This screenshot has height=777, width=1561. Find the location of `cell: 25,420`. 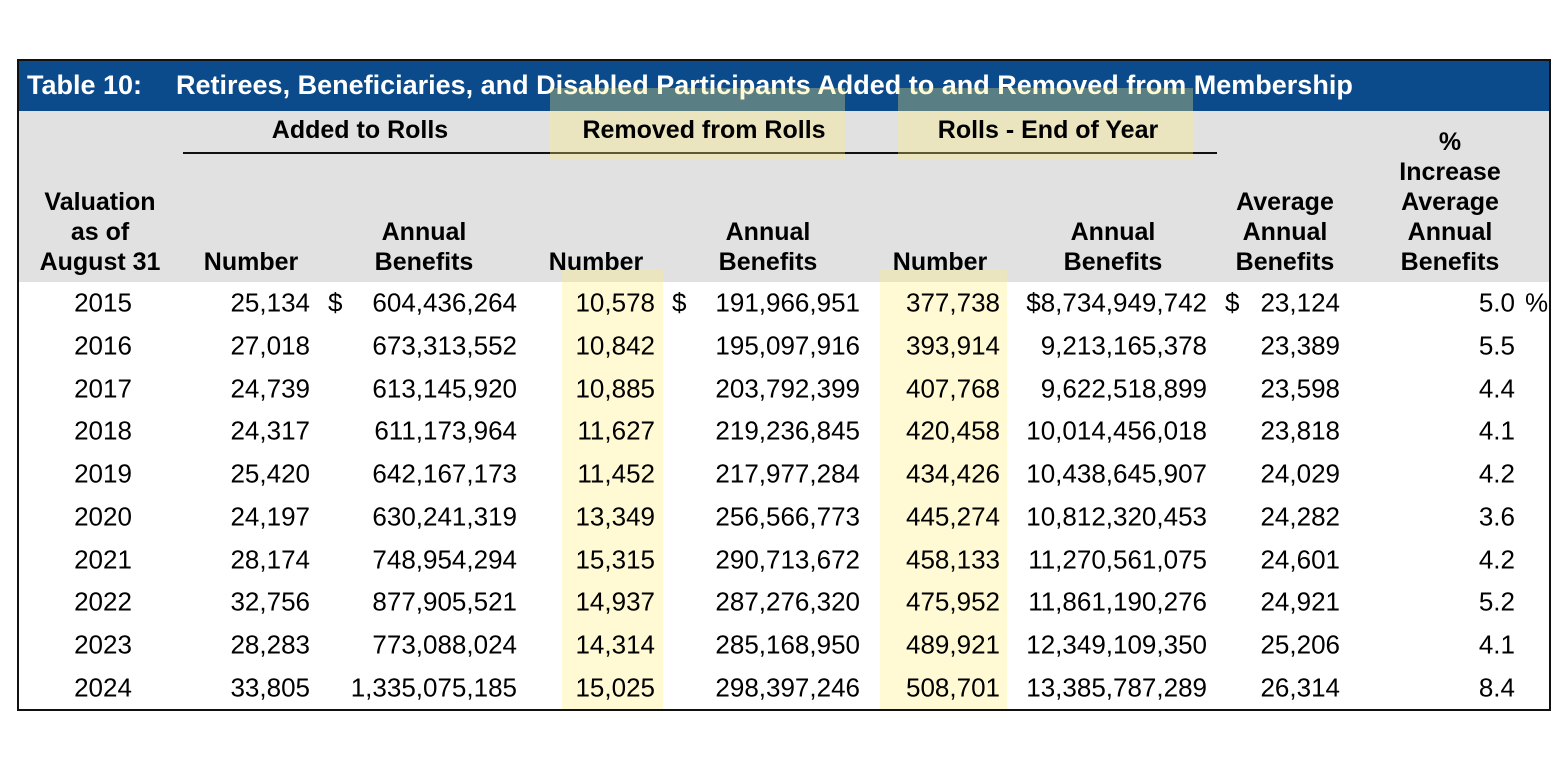

cell: 25,420 is located at coordinates (270, 473).